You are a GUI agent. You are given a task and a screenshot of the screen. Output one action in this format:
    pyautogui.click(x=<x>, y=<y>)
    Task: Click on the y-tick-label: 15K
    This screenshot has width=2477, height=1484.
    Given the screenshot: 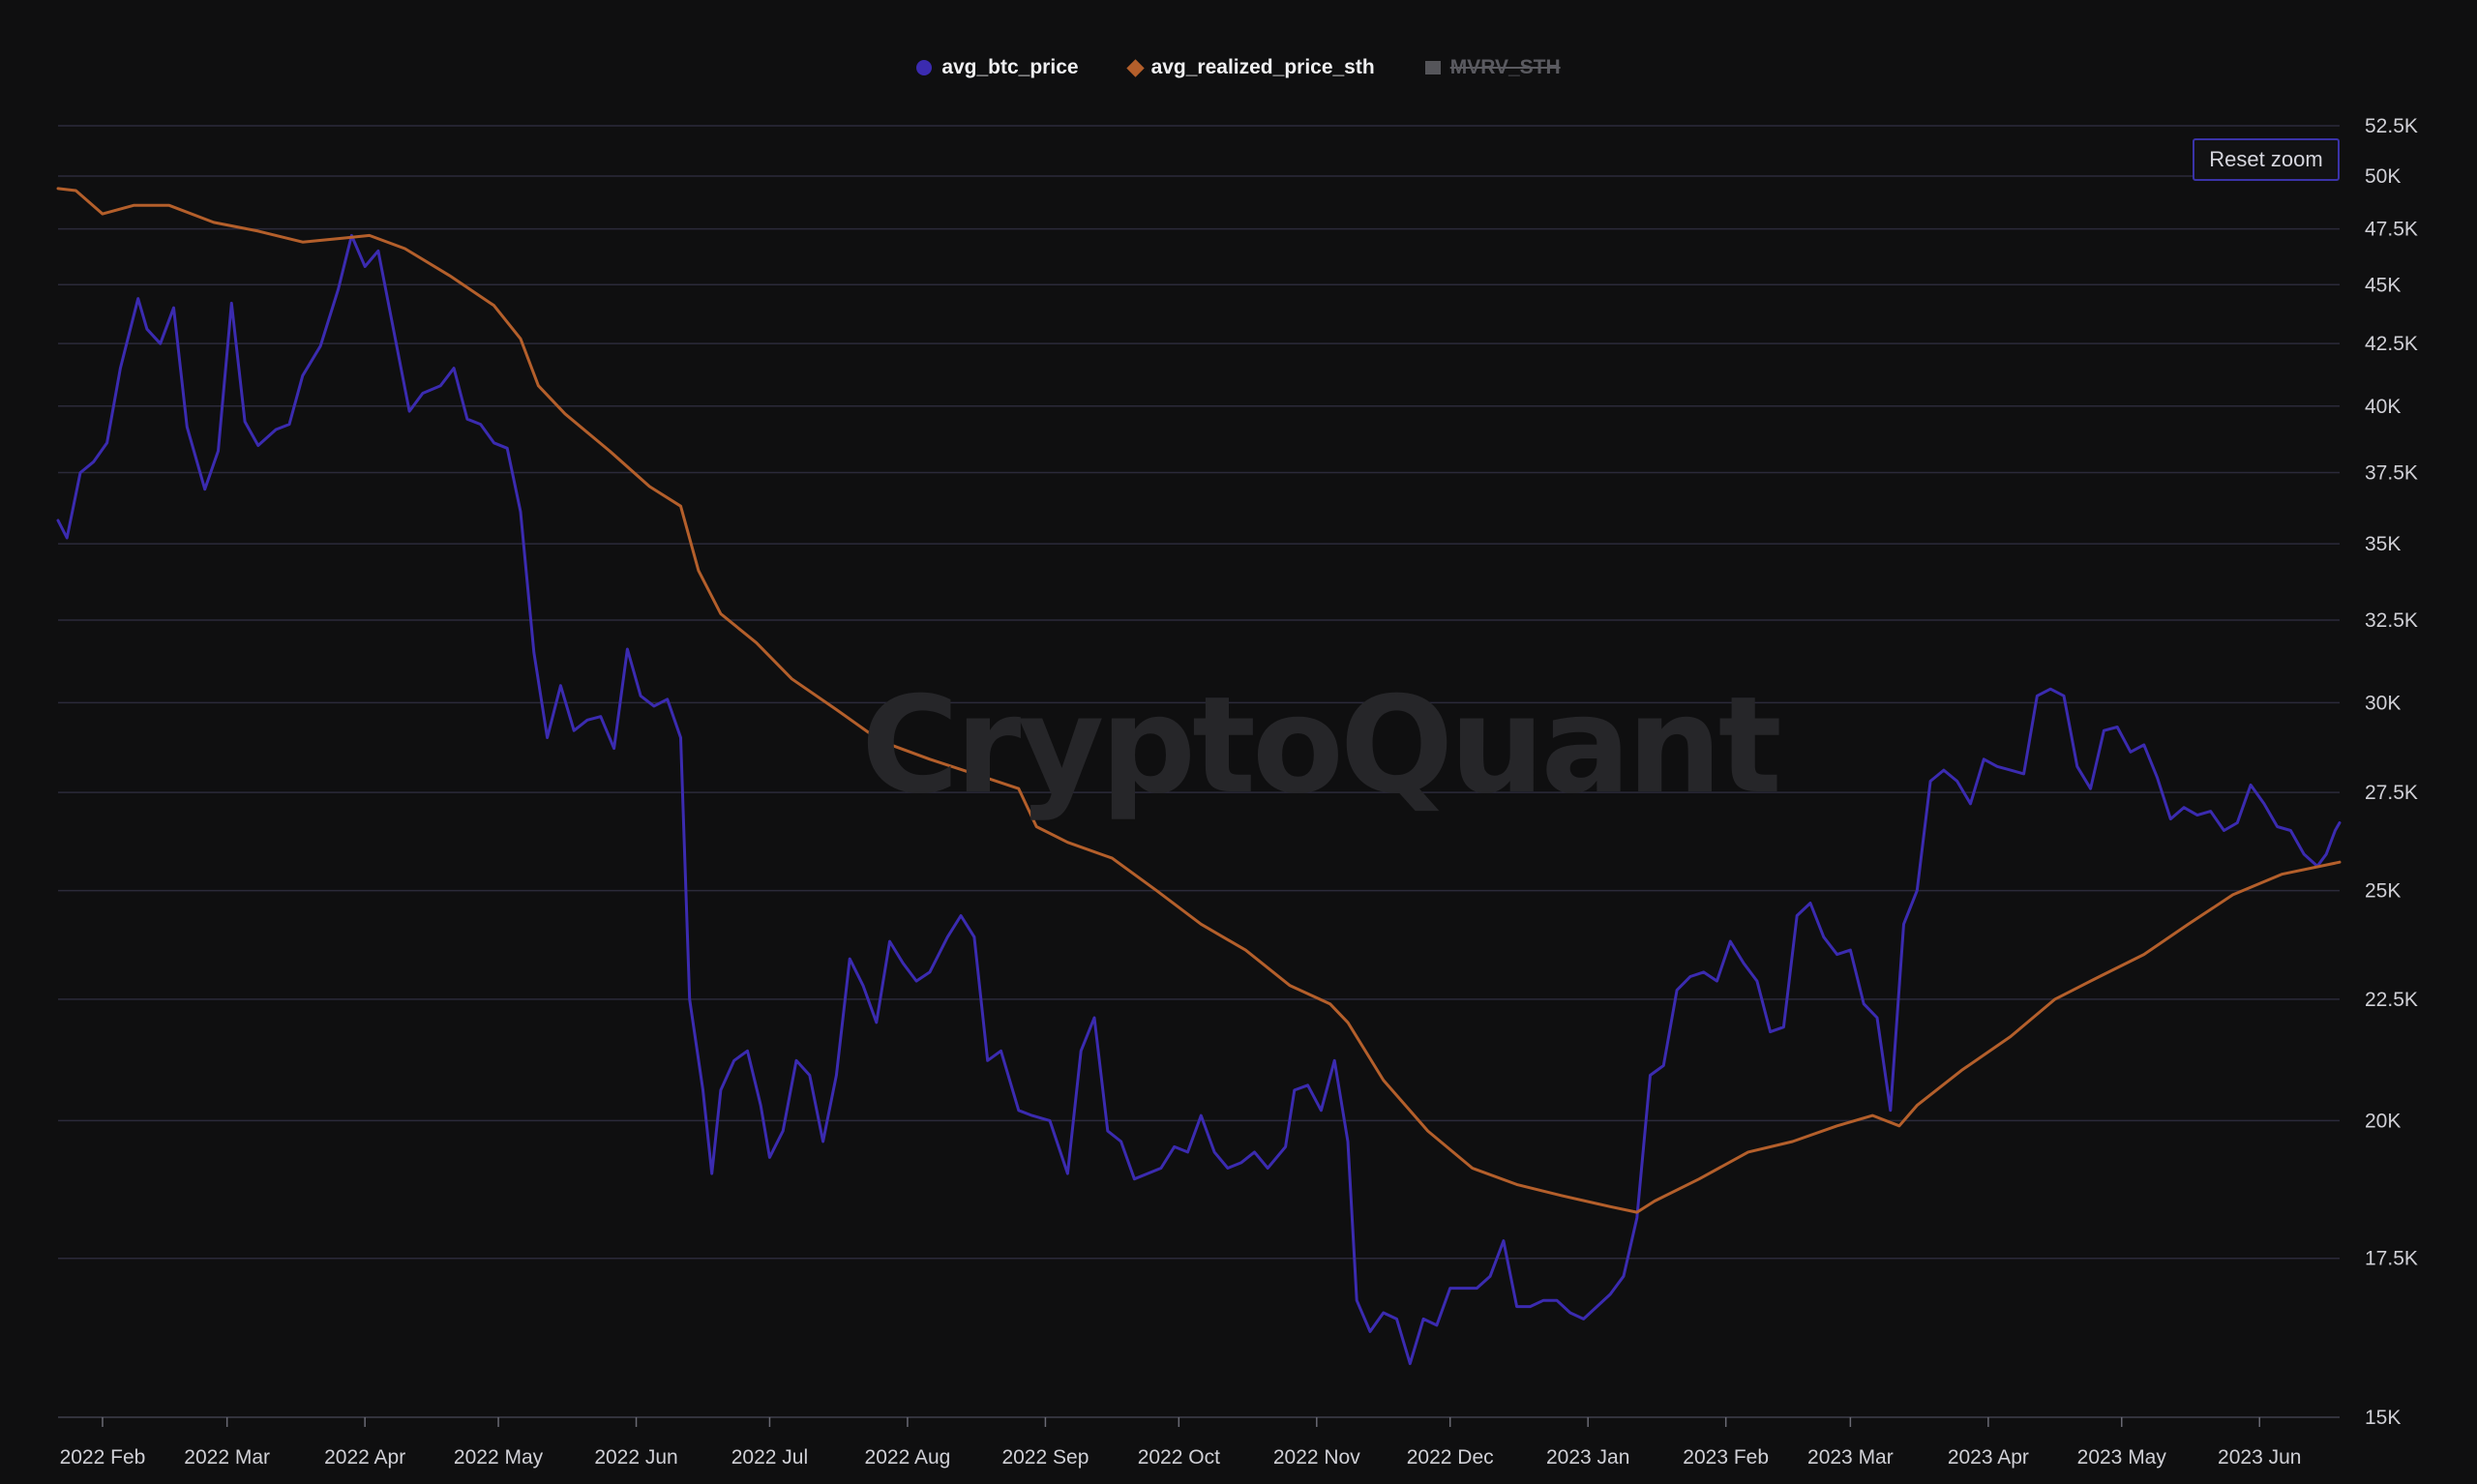 What is the action you would take?
    pyautogui.click(x=2383, y=1418)
    